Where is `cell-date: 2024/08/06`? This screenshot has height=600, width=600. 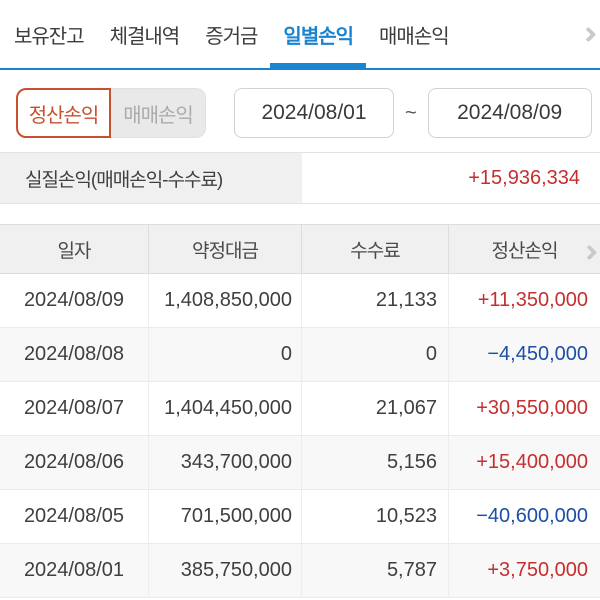 cell-date: 2024/08/06 is located at coordinates (74, 462).